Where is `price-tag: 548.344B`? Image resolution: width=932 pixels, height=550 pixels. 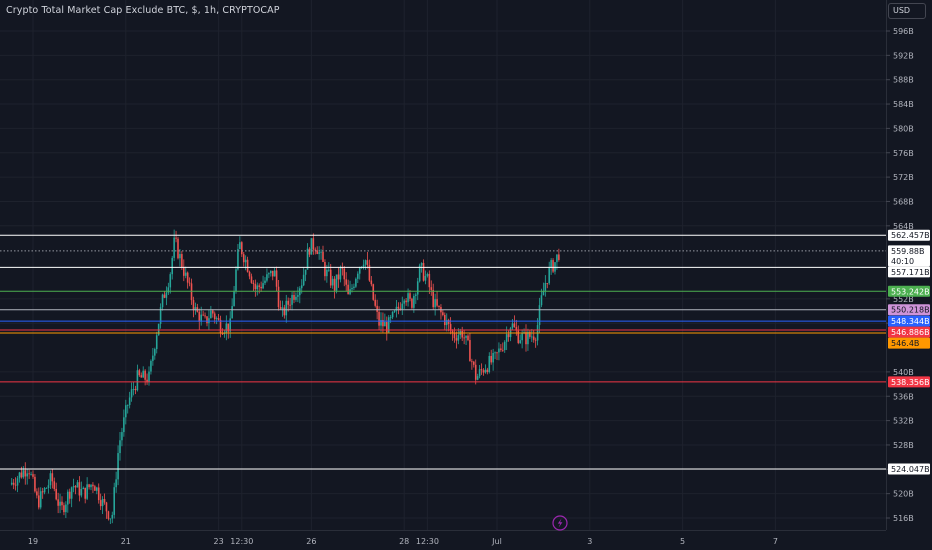
price-tag: 548.344B is located at coordinates (909, 321).